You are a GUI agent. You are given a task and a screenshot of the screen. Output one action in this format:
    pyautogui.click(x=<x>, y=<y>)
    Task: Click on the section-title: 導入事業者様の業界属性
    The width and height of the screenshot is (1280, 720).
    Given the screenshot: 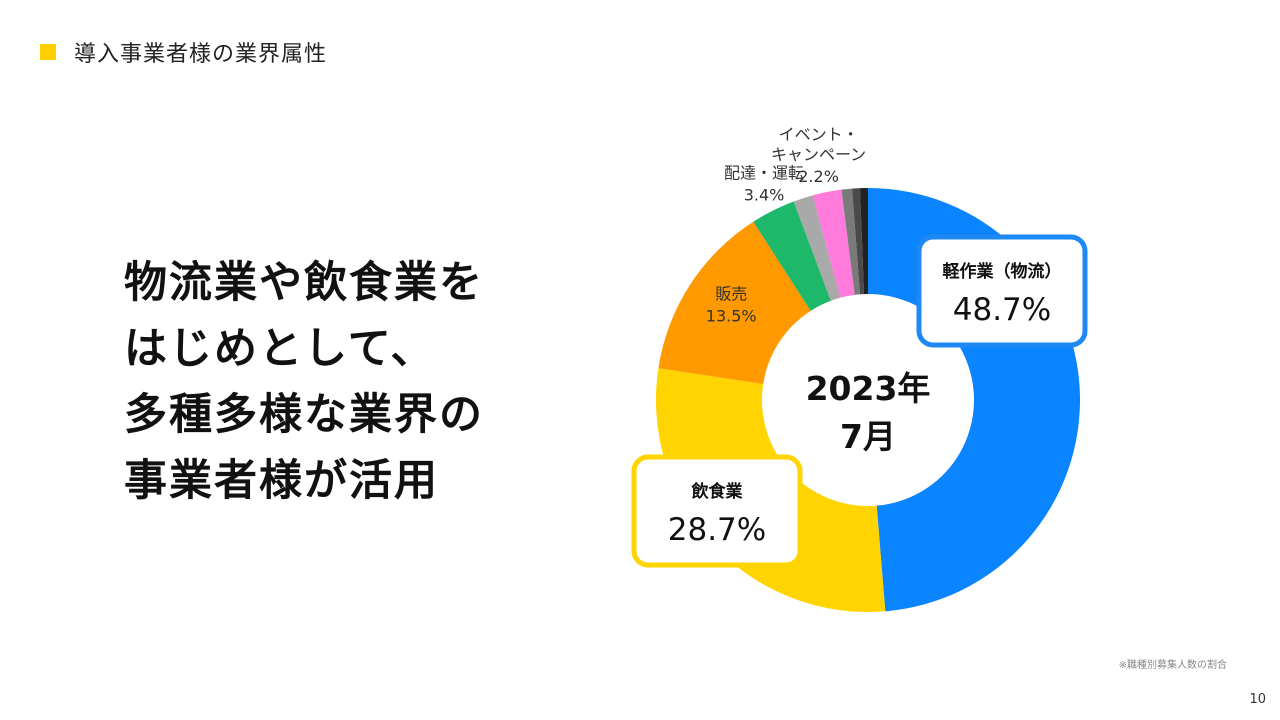 What is the action you would take?
    pyautogui.click(x=201, y=54)
    